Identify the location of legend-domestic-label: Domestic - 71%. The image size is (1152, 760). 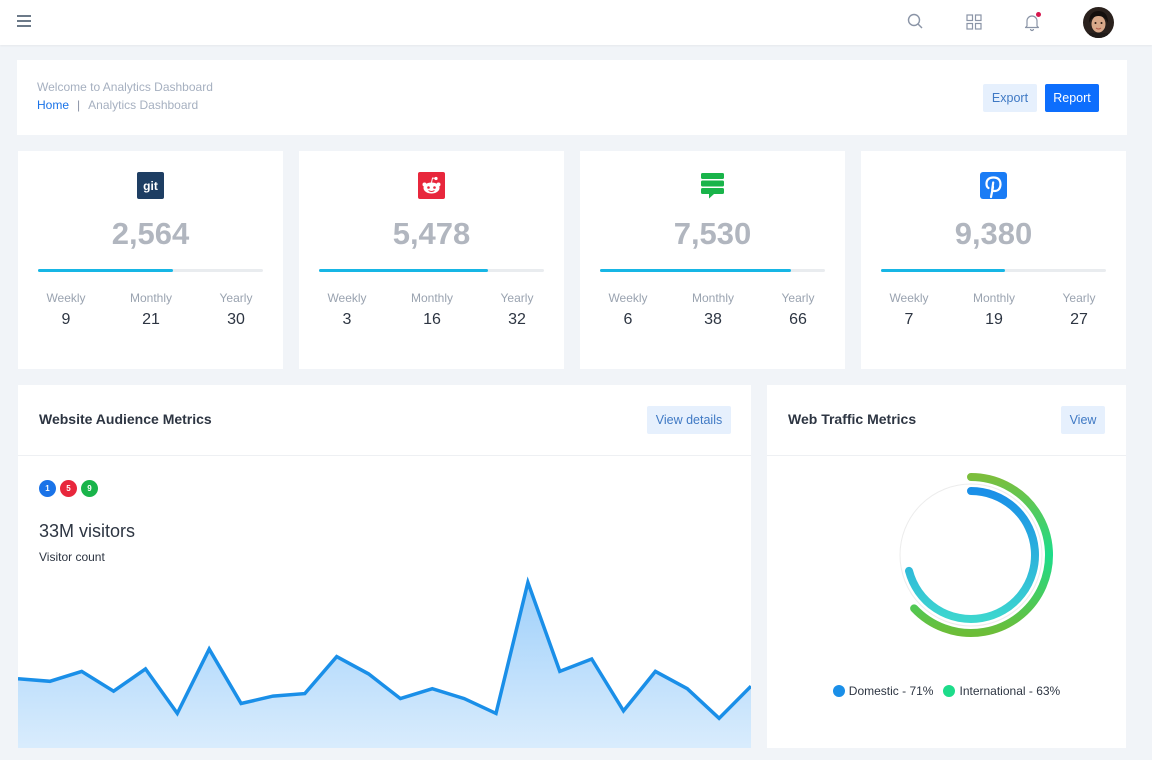
(891, 691).